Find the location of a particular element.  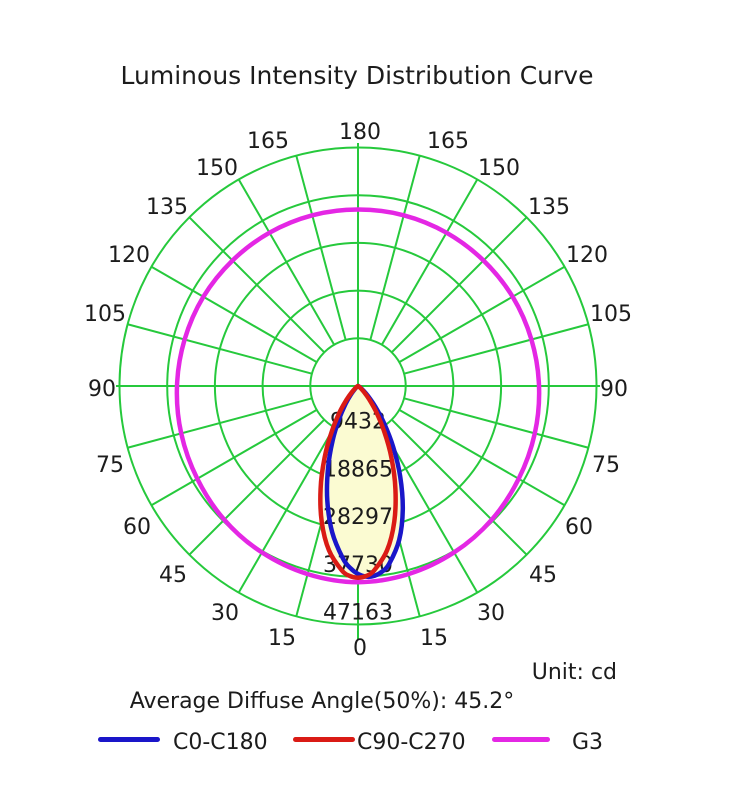

legend: C0-C180 C90-C270 G3 is located at coordinates (350, 742).